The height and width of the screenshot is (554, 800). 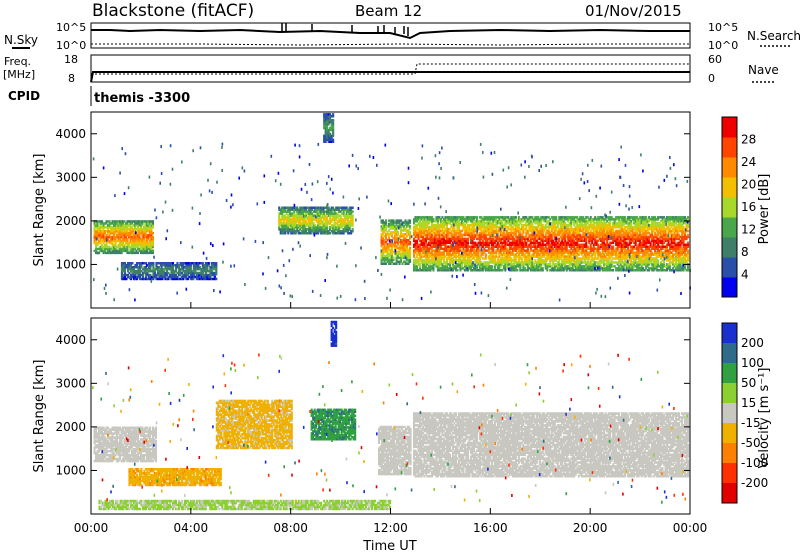 I want to click on nave-trace, so click(x=390, y=69).